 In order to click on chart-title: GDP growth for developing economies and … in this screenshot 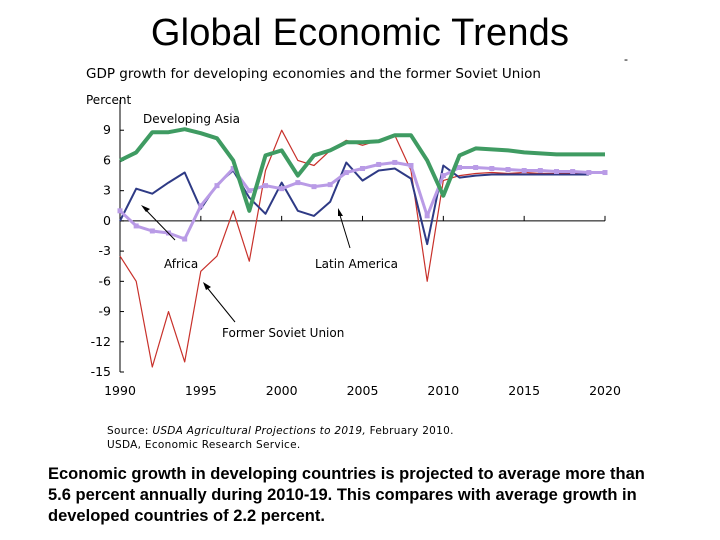, I will do `click(313, 74)`.